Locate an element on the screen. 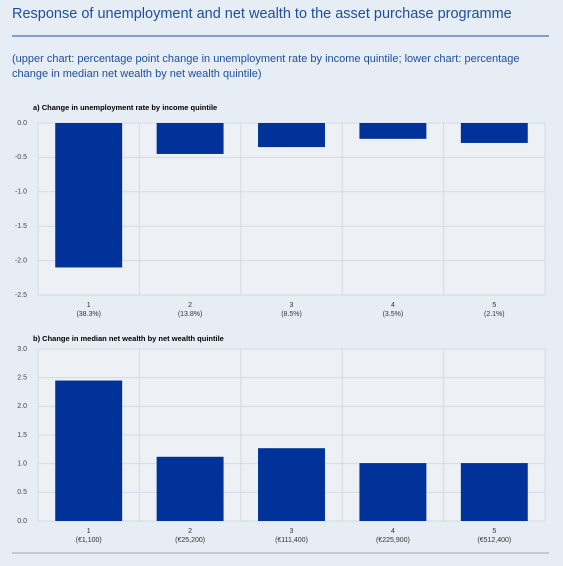  y-tick-label: -2.5 is located at coordinates (21, 295).